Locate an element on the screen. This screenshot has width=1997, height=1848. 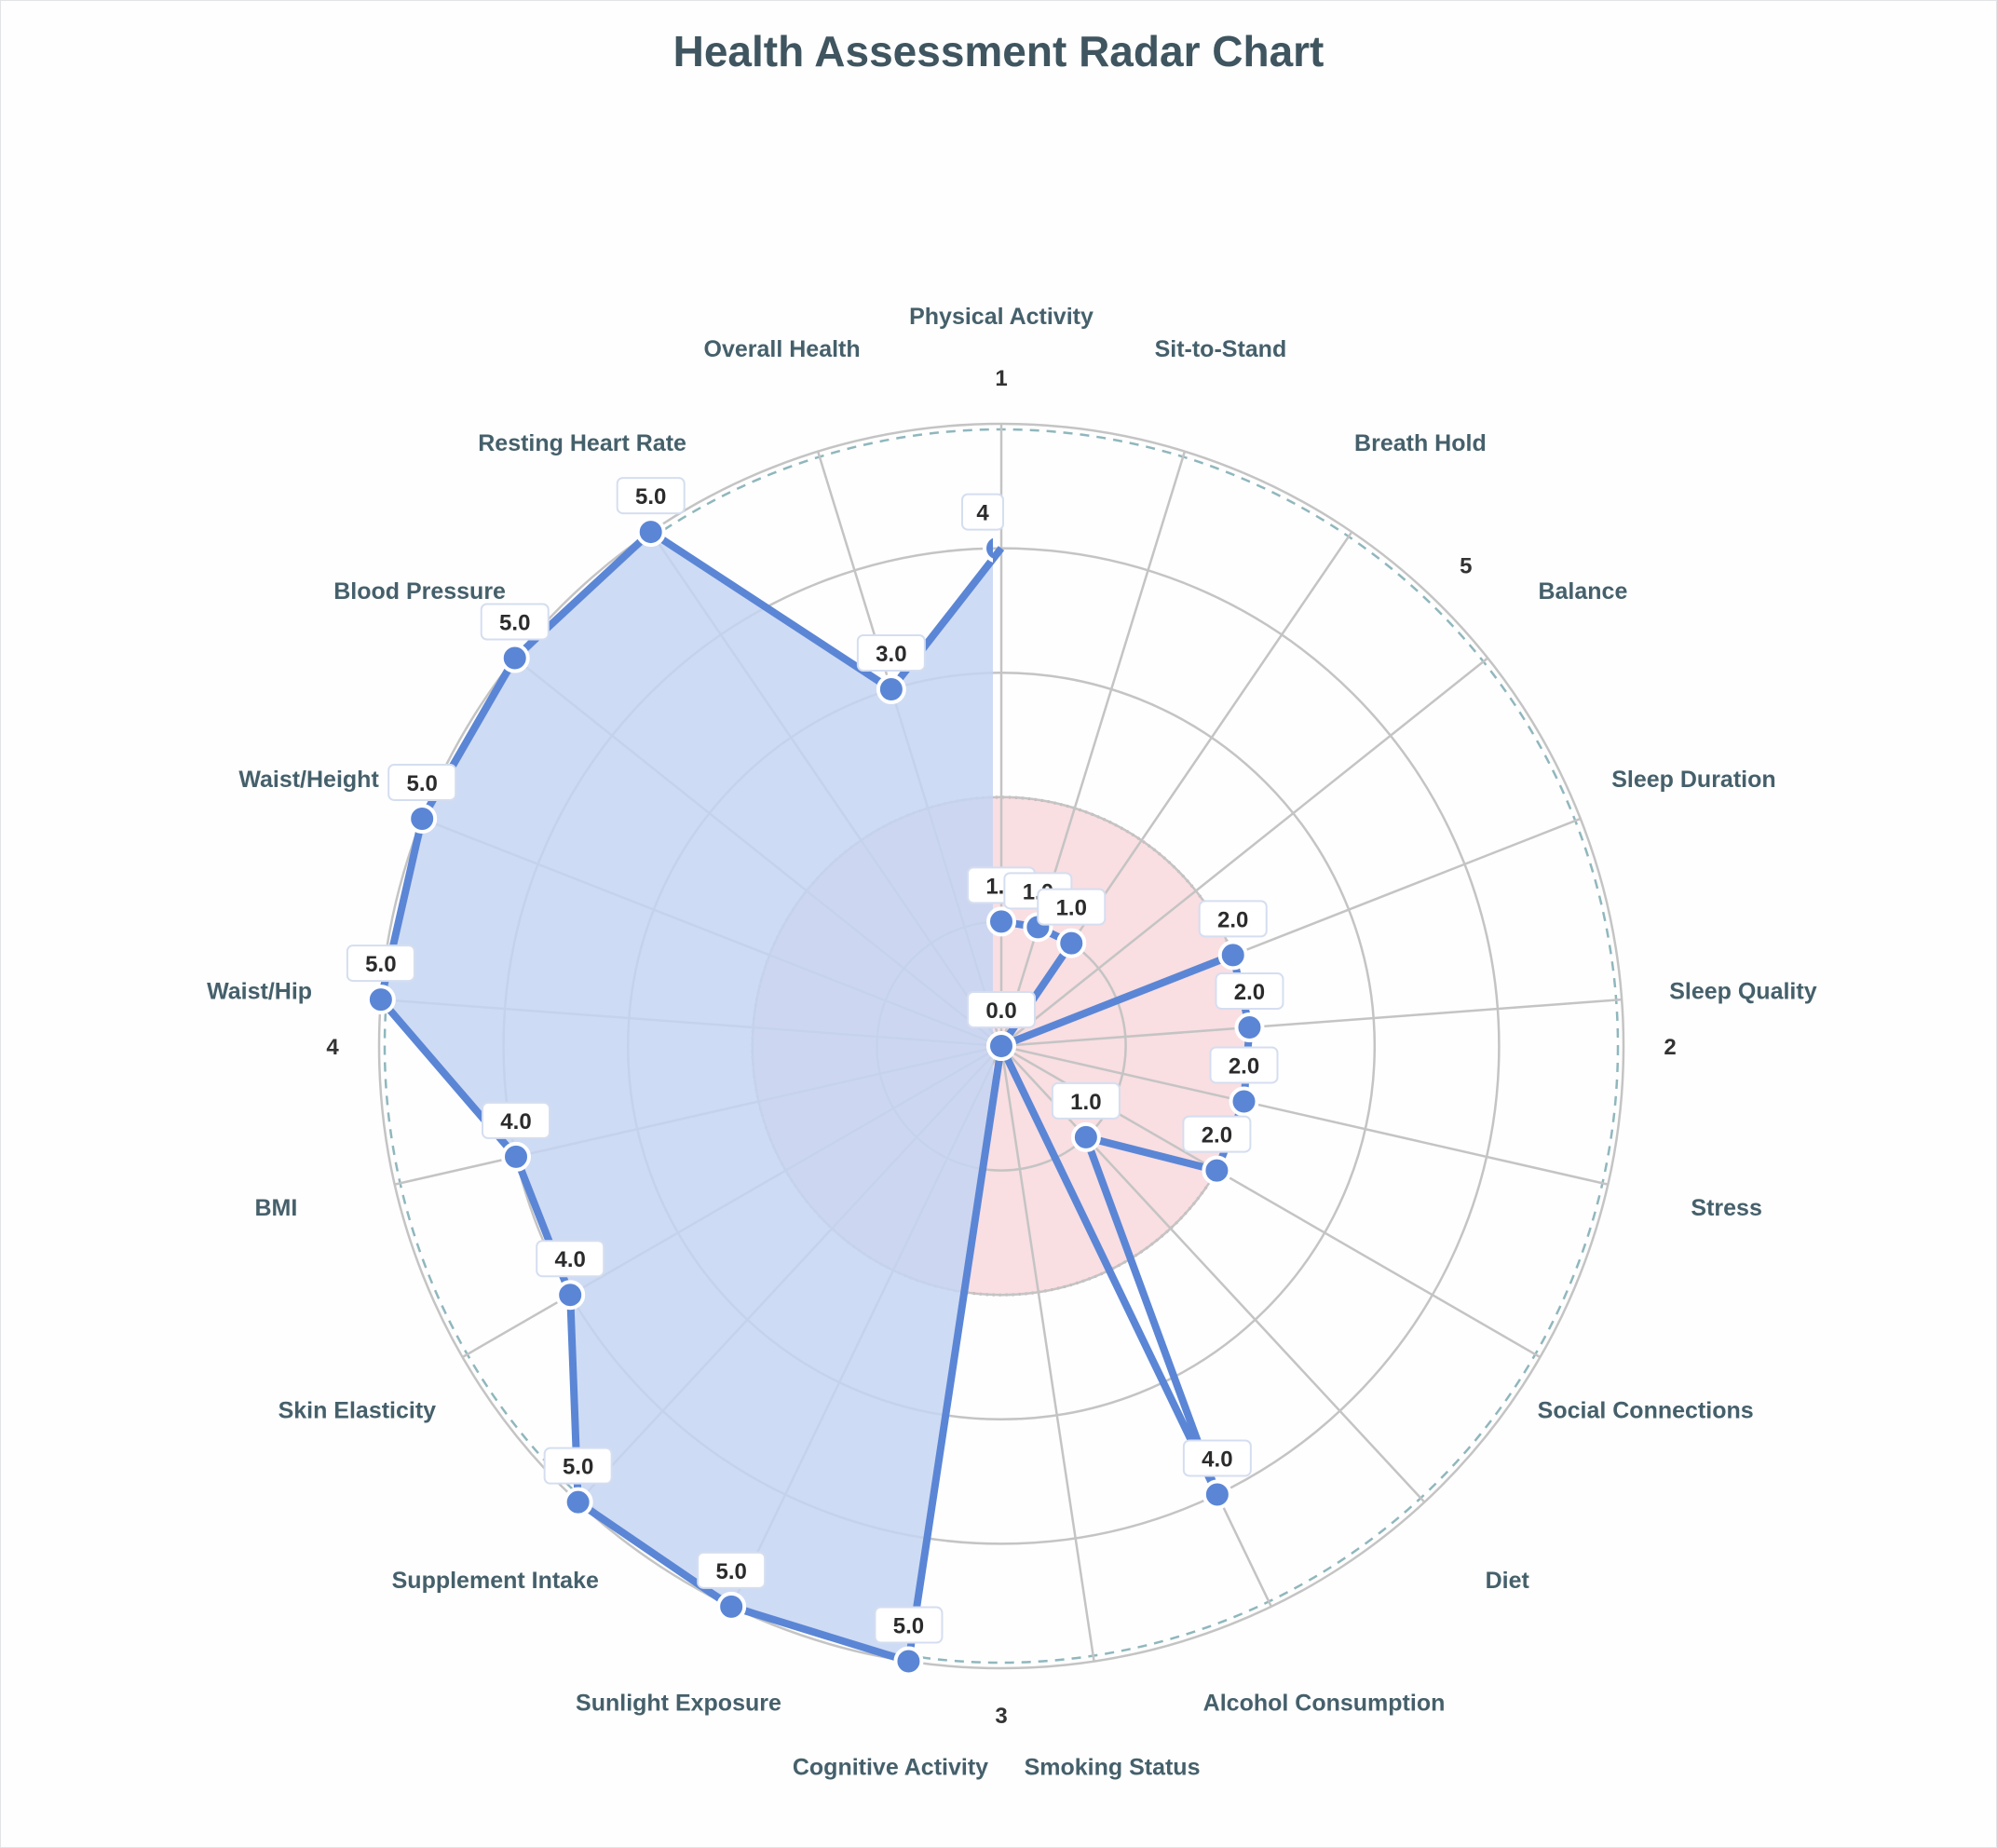
axis-label-10: Smoking Status is located at coordinates (1113, 1767).